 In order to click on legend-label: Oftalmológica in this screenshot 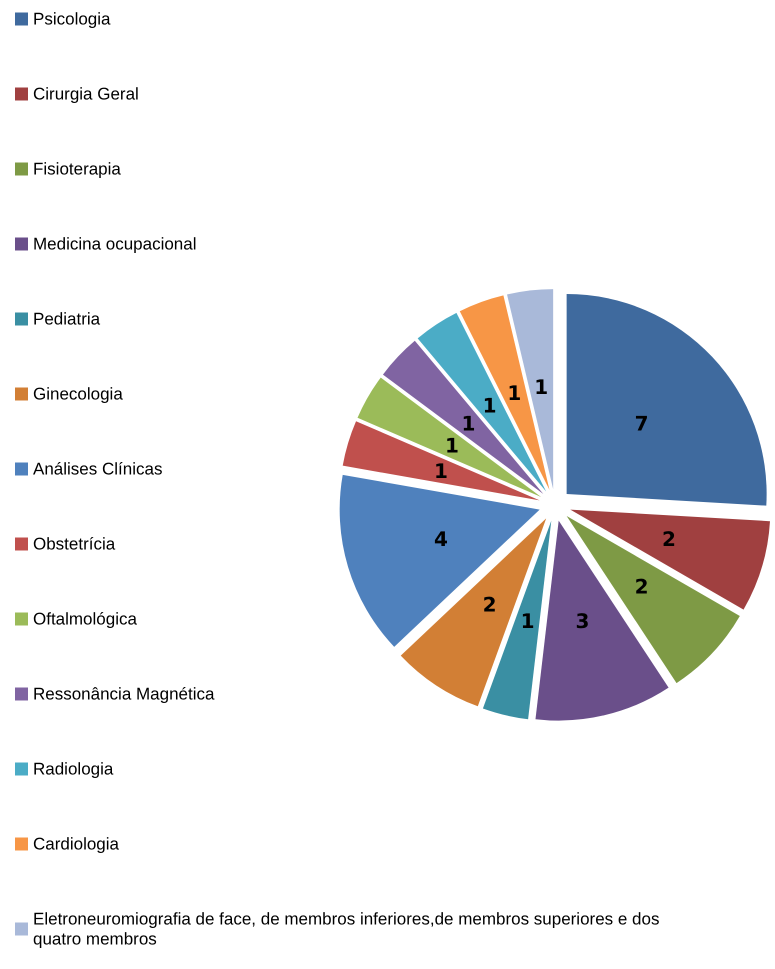, I will do `click(85, 619)`.